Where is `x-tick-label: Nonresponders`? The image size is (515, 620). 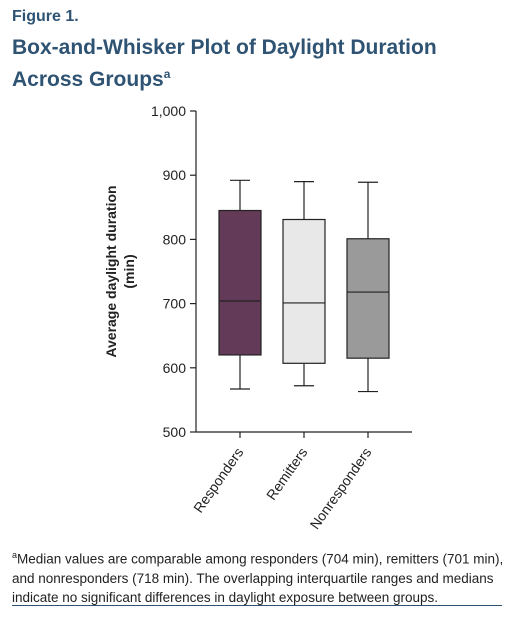
x-tick-label: Nonresponders is located at coordinates (340, 489).